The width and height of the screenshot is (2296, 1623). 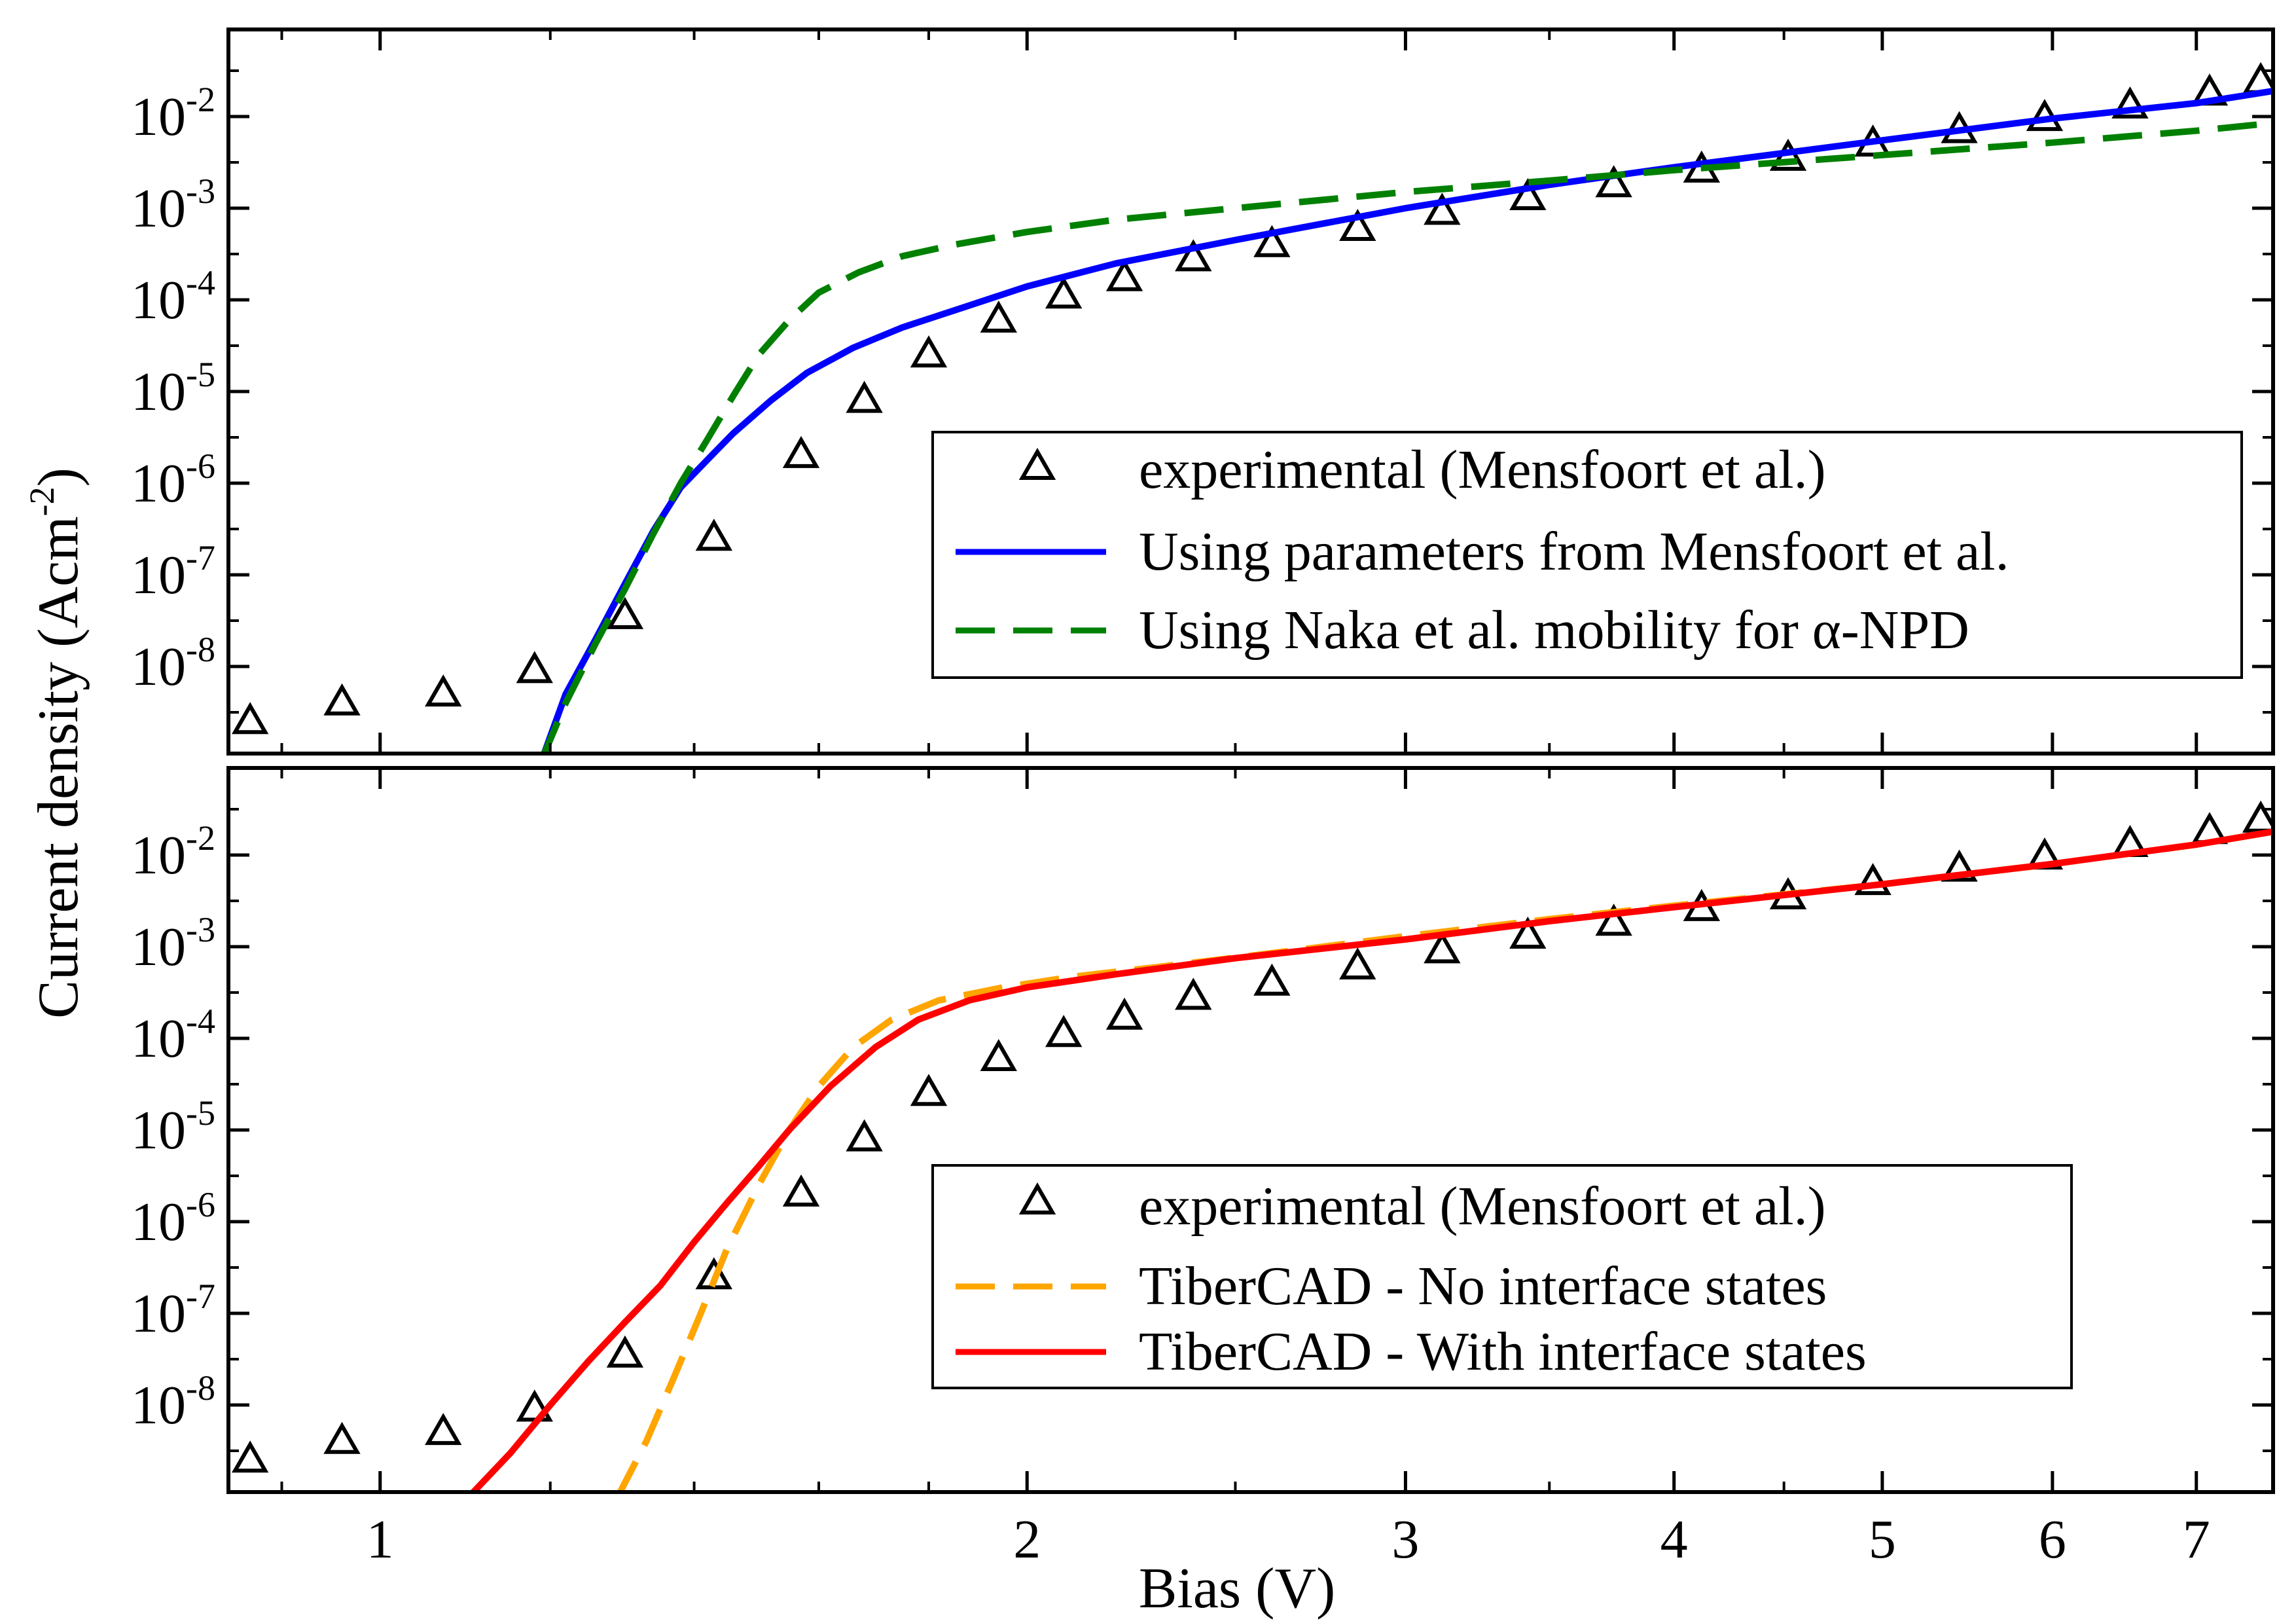 What do you see at coordinates (1503, 1351) in the screenshot?
I see `bottom-legend-label-with-interface: TiberCAD - With interface states` at bounding box center [1503, 1351].